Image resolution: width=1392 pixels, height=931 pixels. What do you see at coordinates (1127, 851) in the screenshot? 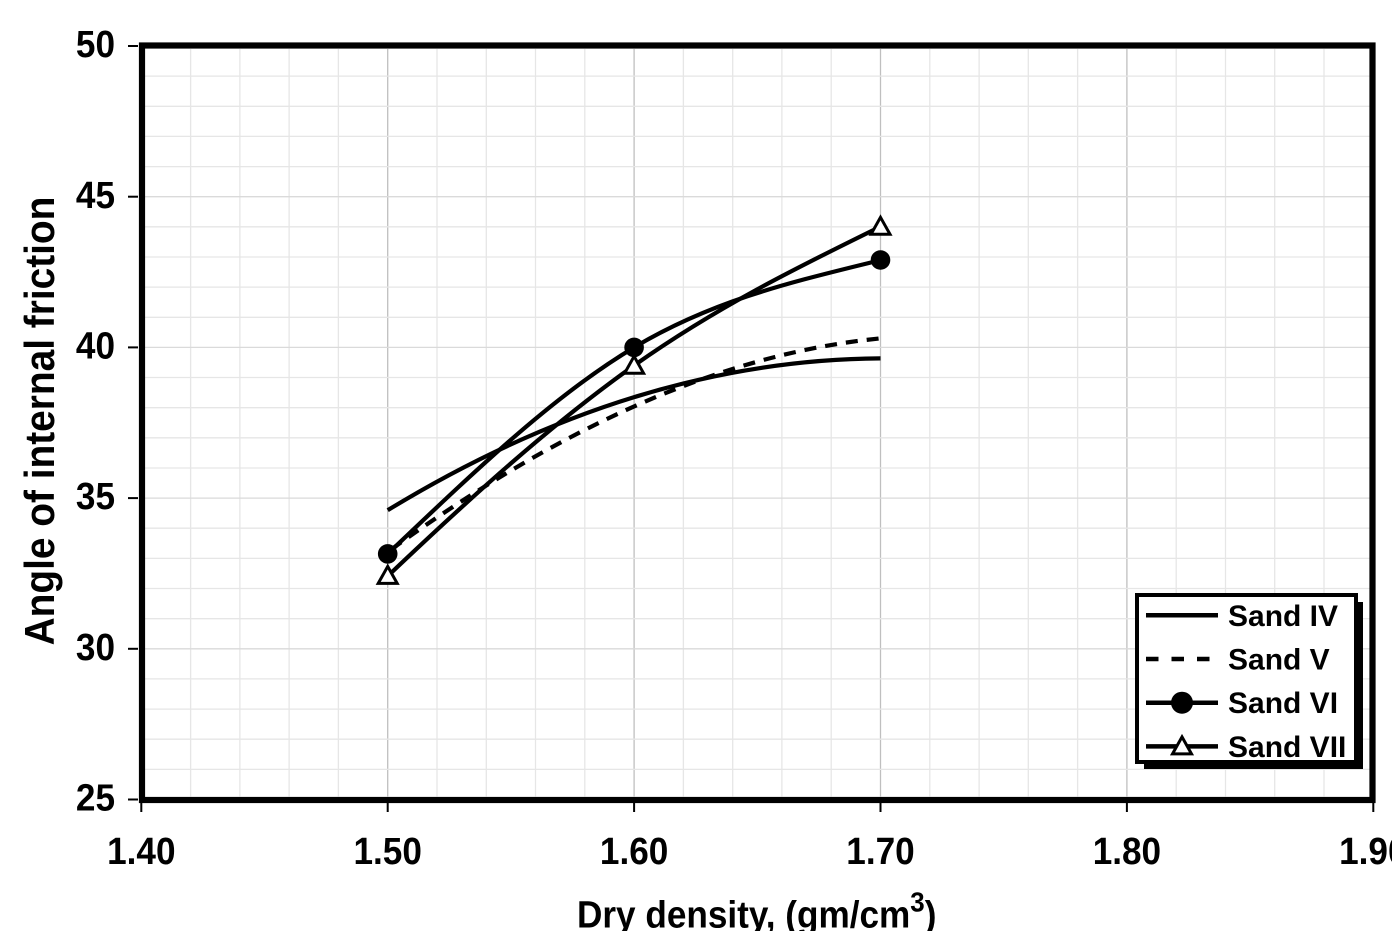
I see `svg-text: 1.80` at bounding box center [1127, 851].